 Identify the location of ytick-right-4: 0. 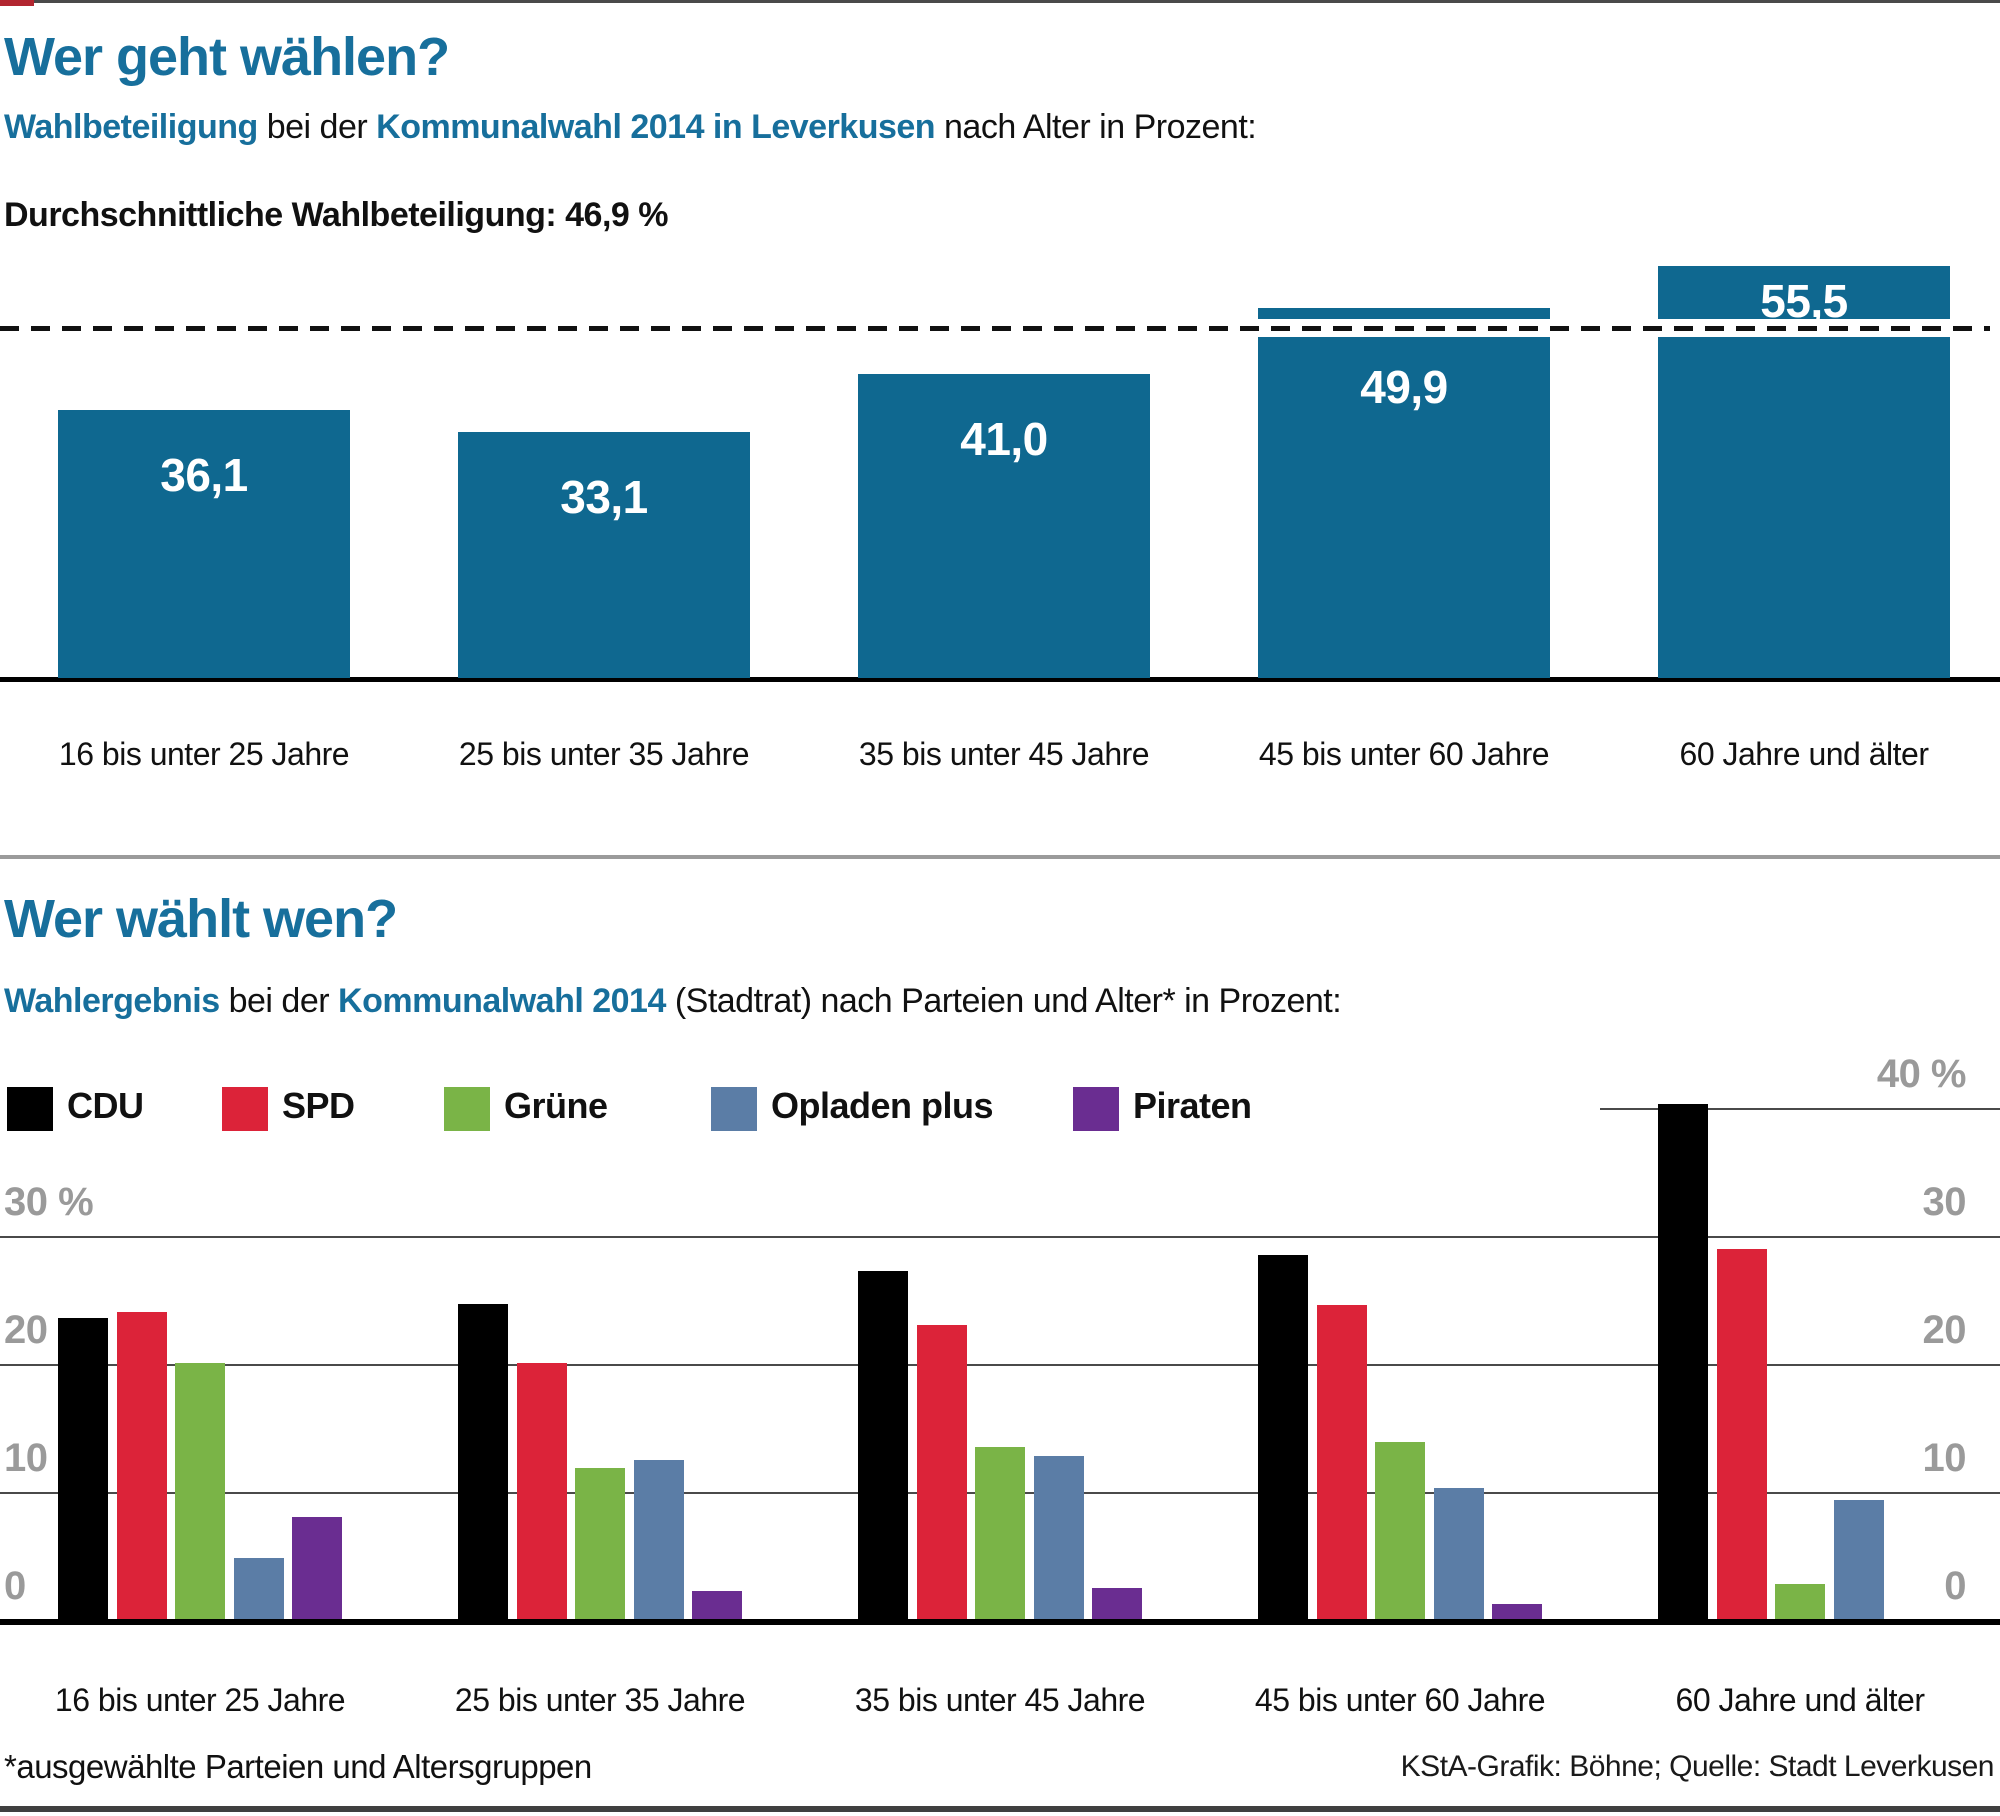
(1955, 1586).